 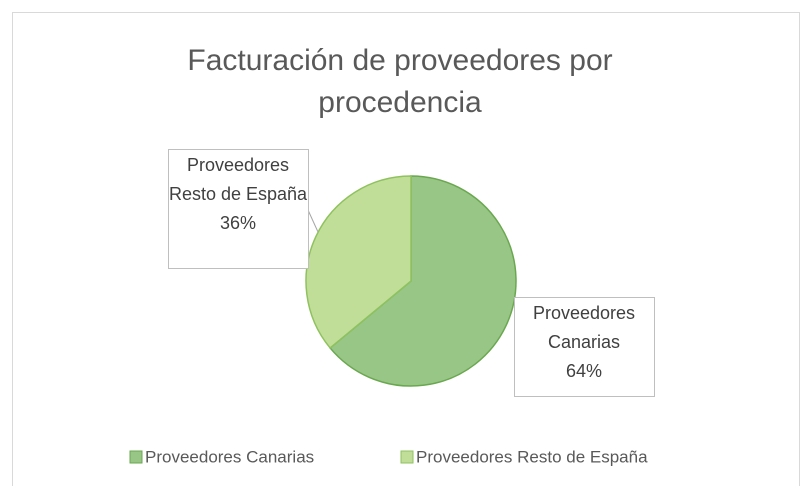 What do you see at coordinates (584, 371) in the screenshot?
I see `data-label-value: 64%` at bounding box center [584, 371].